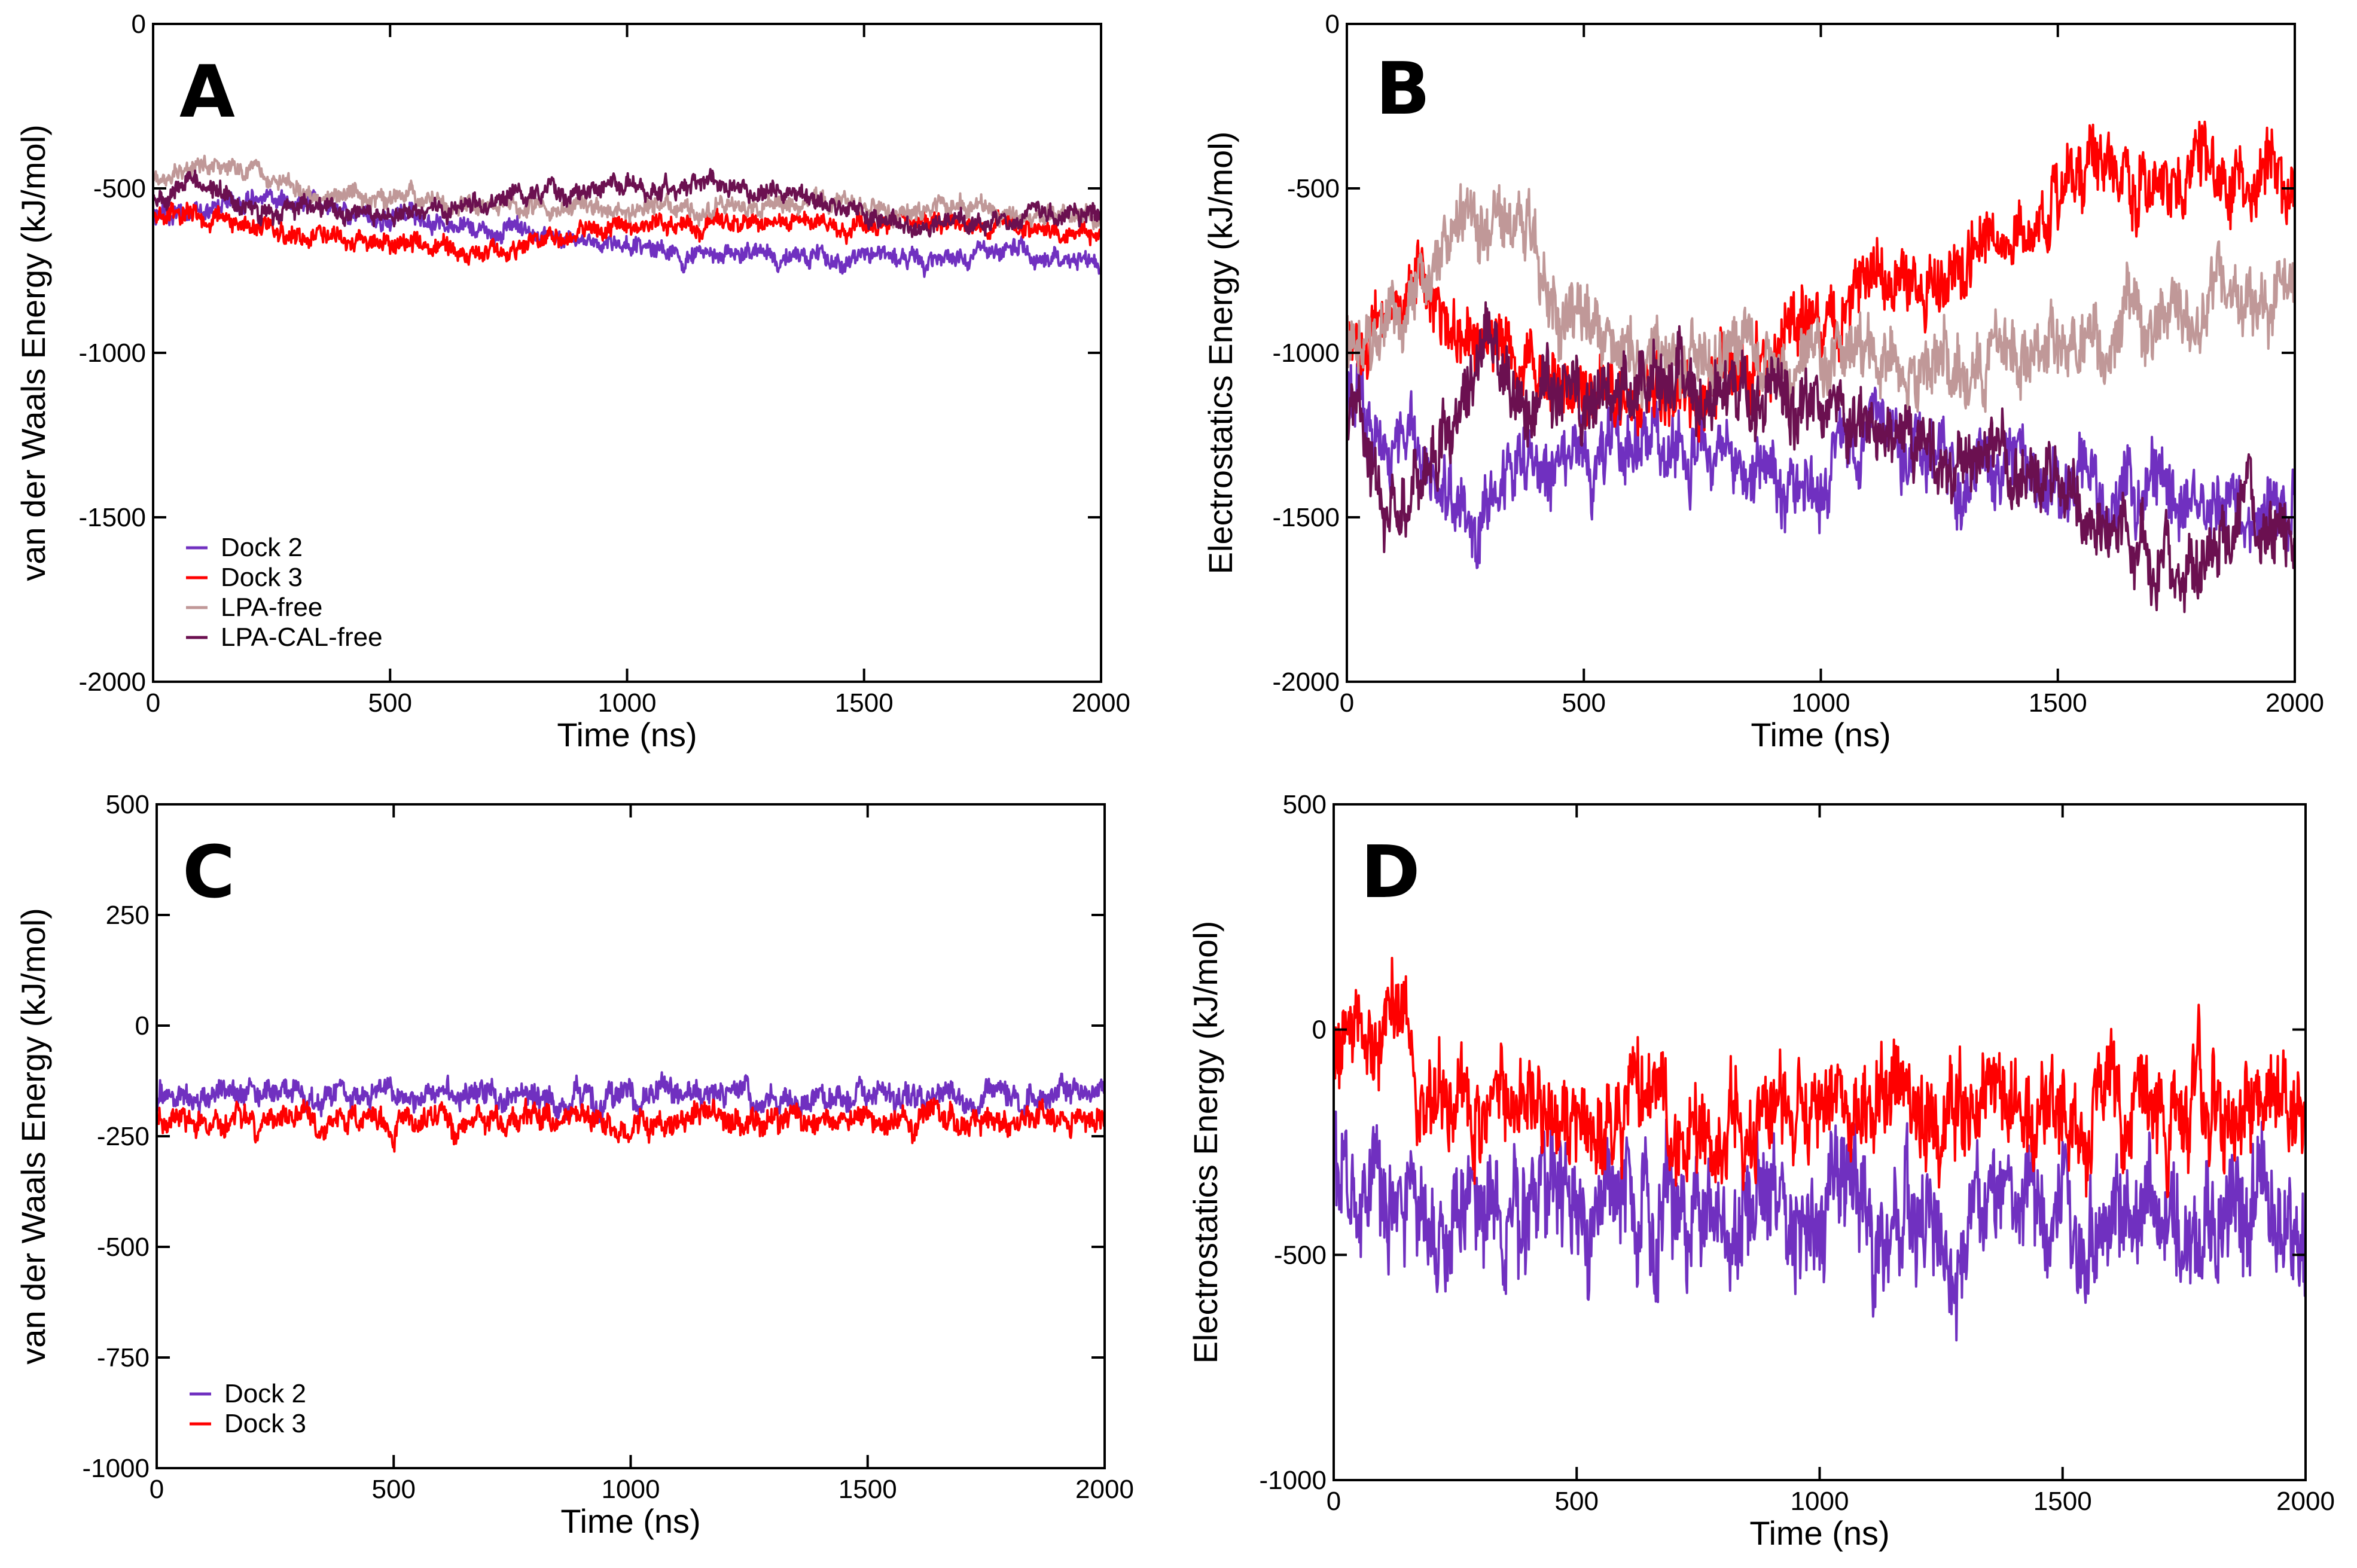 This screenshot has width=2357, height=1568. What do you see at coordinates (302, 637) in the screenshot?
I see `legend-label: LPA-CAL-free` at bounding box center [302, 637].